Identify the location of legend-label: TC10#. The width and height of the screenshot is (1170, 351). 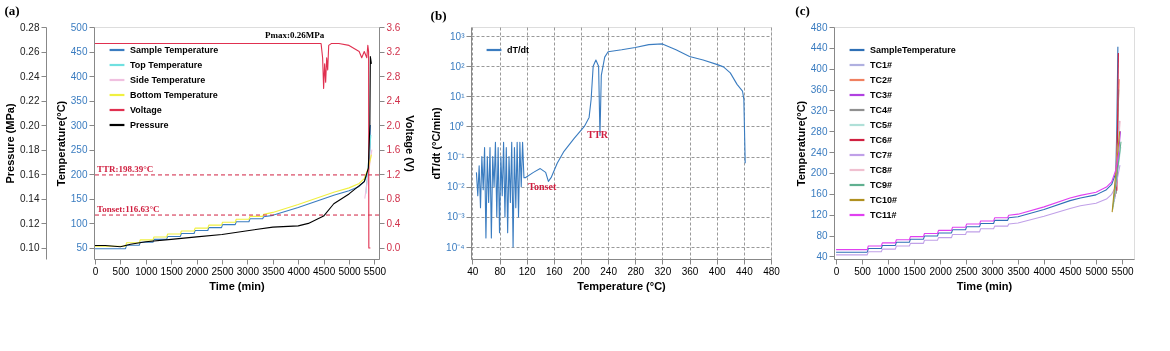
(884, 200).